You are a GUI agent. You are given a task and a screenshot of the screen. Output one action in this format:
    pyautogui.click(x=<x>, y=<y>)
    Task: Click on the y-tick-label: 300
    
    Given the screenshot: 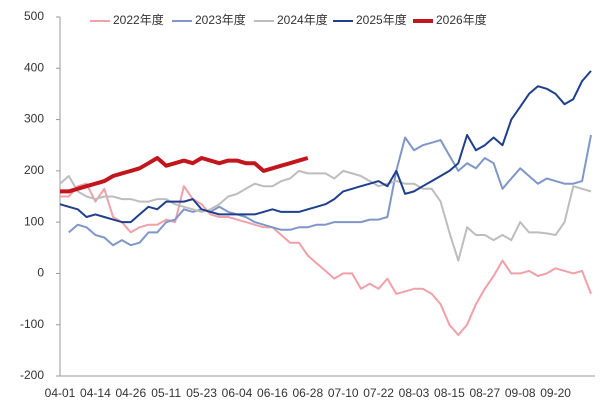 What is the action you would take?
    pyautogui.click(x=34, y=119)
    